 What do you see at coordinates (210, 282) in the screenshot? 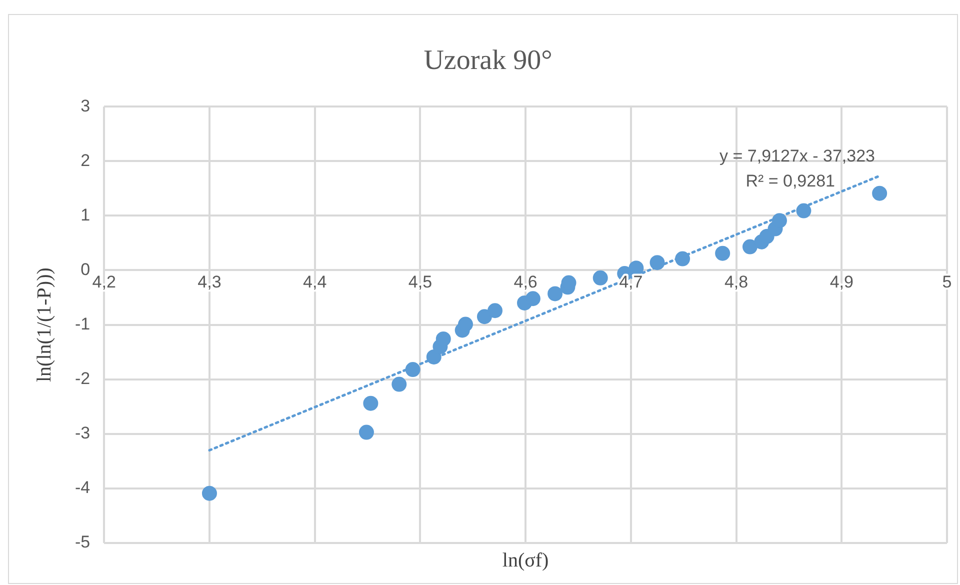
I see `x-tick-label: 4,3` at bounding box center [210, 282].